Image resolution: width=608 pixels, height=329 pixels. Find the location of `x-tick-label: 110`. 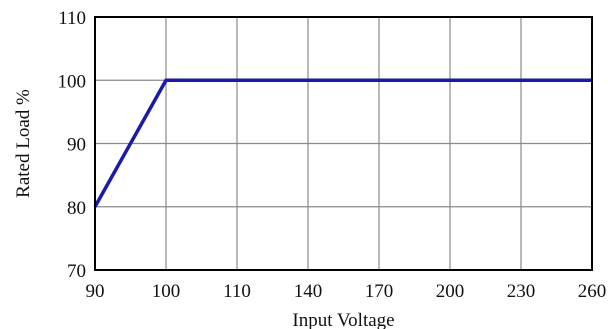

x-tick-label: 110 is located at coordinates (237, 291).